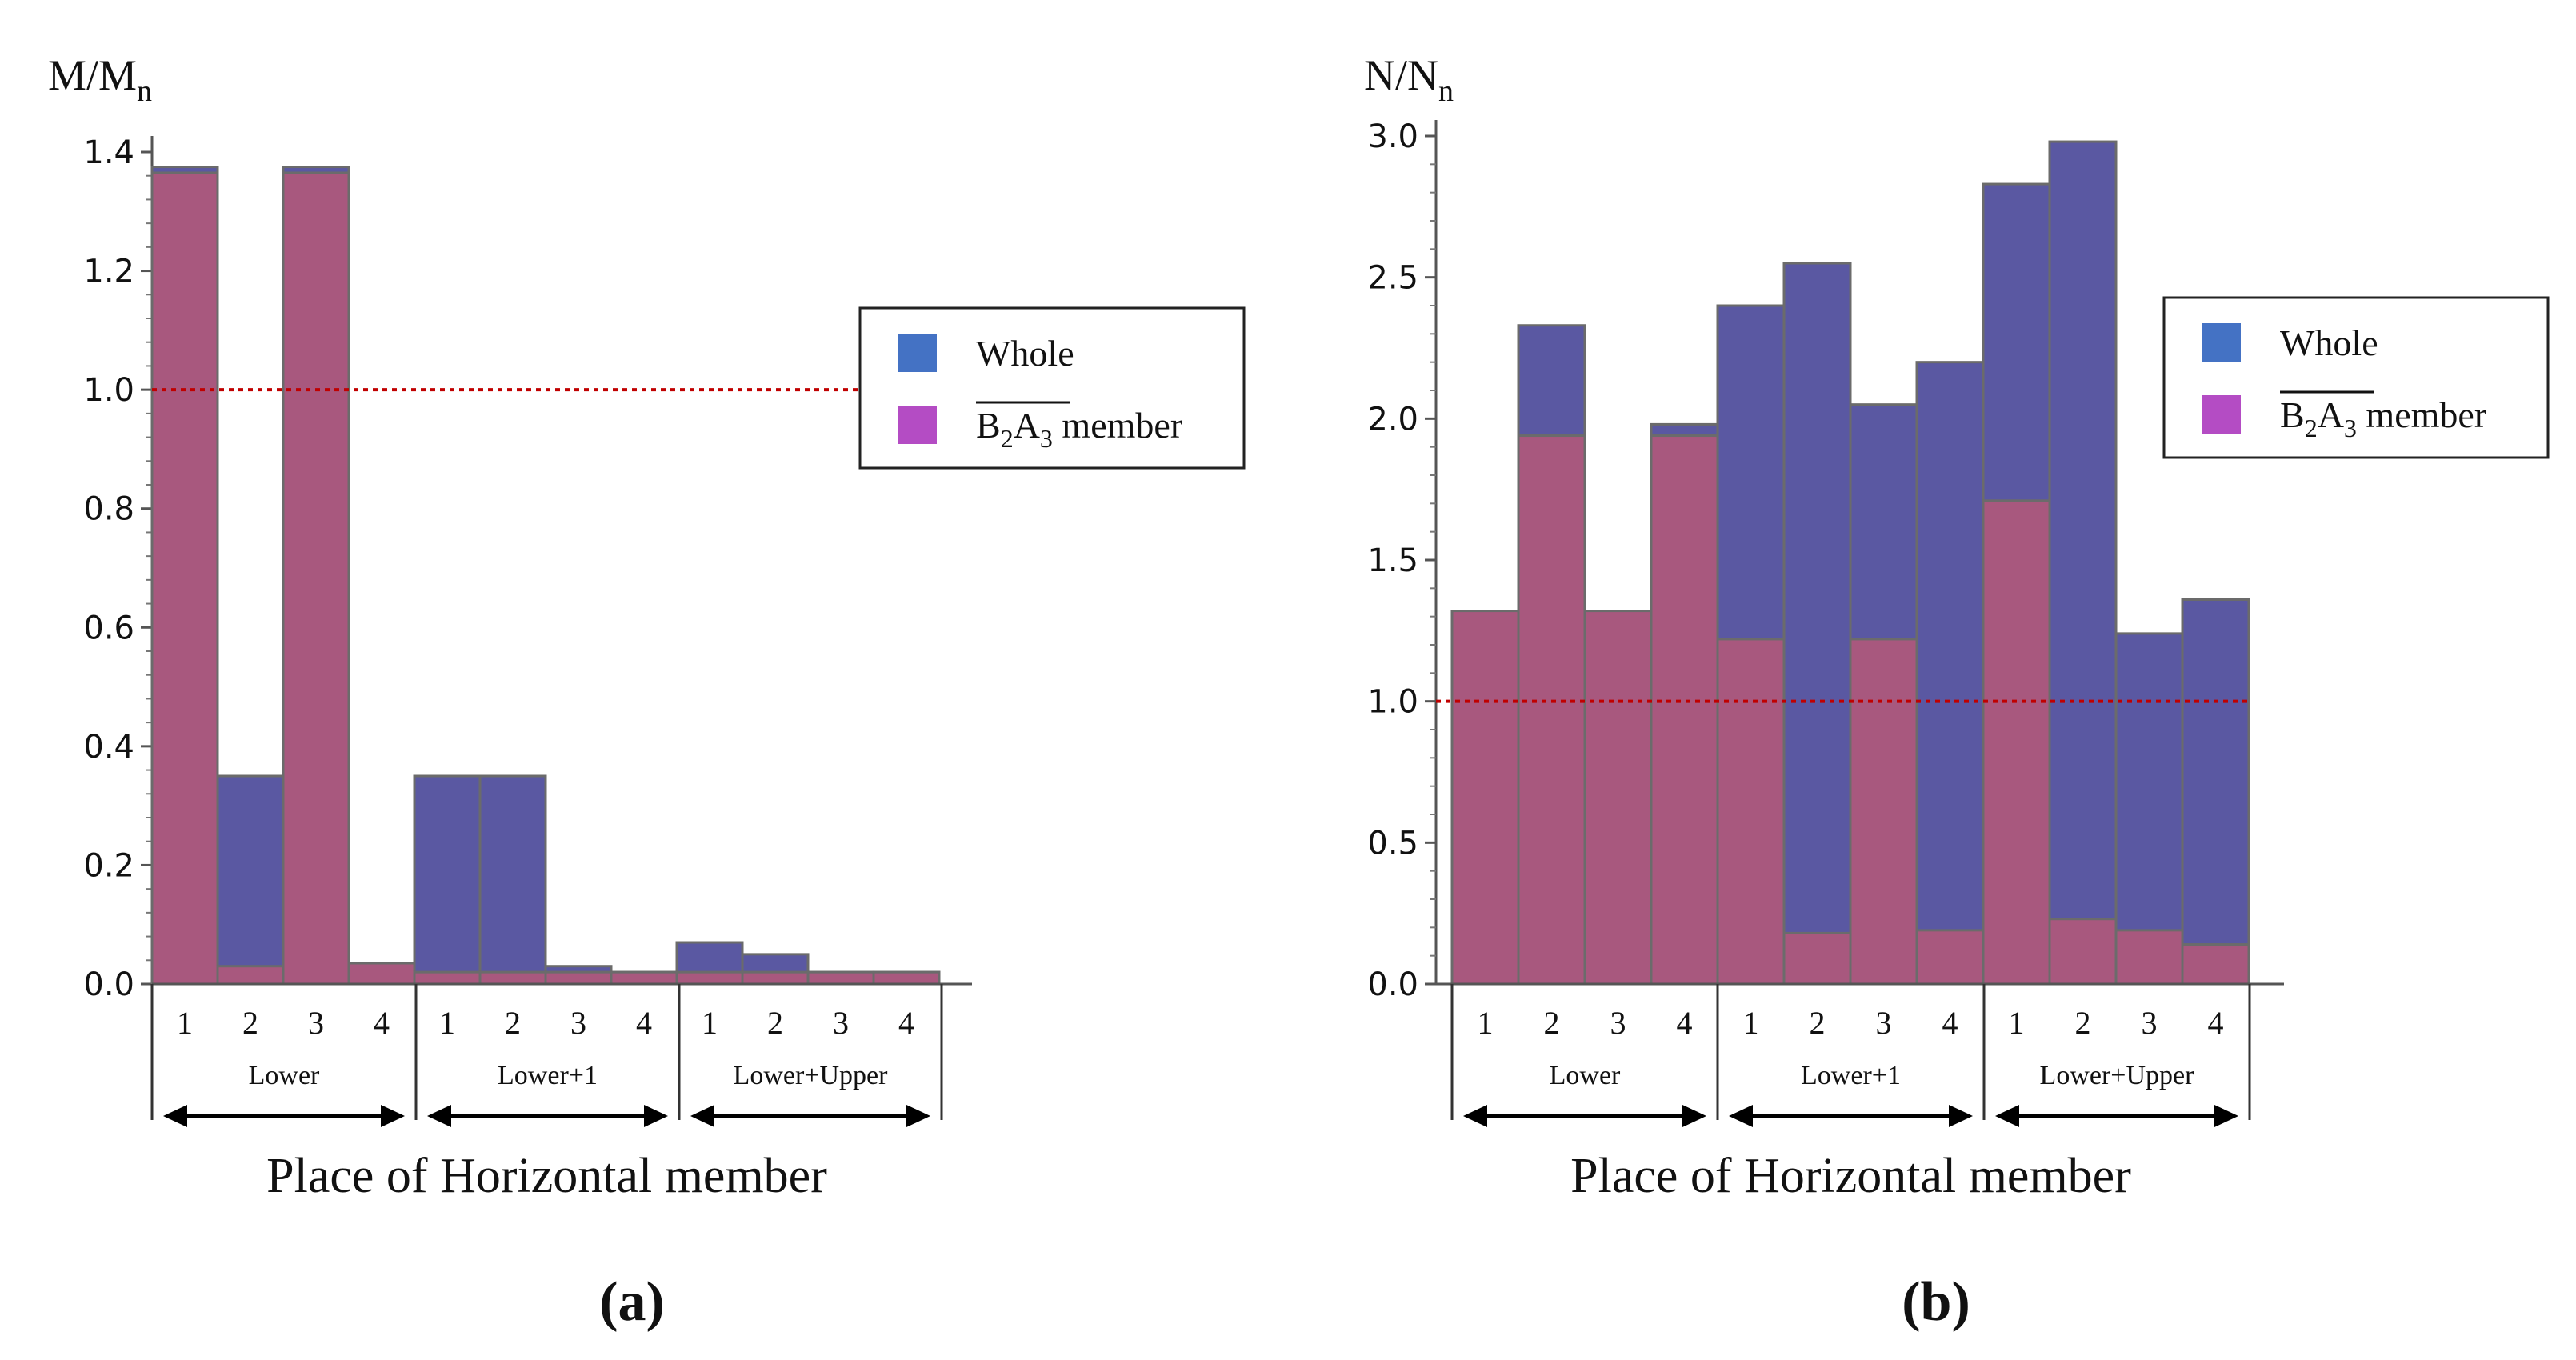  What do you see at coordinates (1446, 91) in the screenshot?
I see `y-axis-label-sub: n` at bounding box center [1446, 91].